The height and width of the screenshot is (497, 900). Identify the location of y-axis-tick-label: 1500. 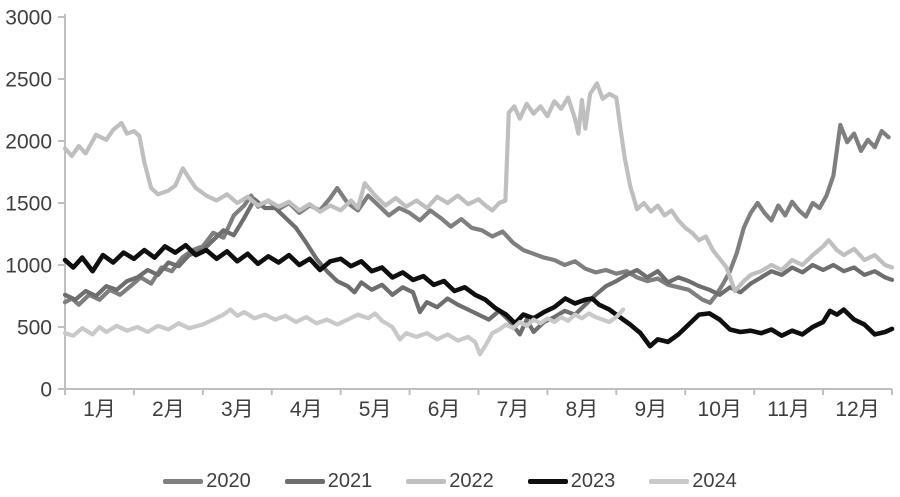
(28, 204).